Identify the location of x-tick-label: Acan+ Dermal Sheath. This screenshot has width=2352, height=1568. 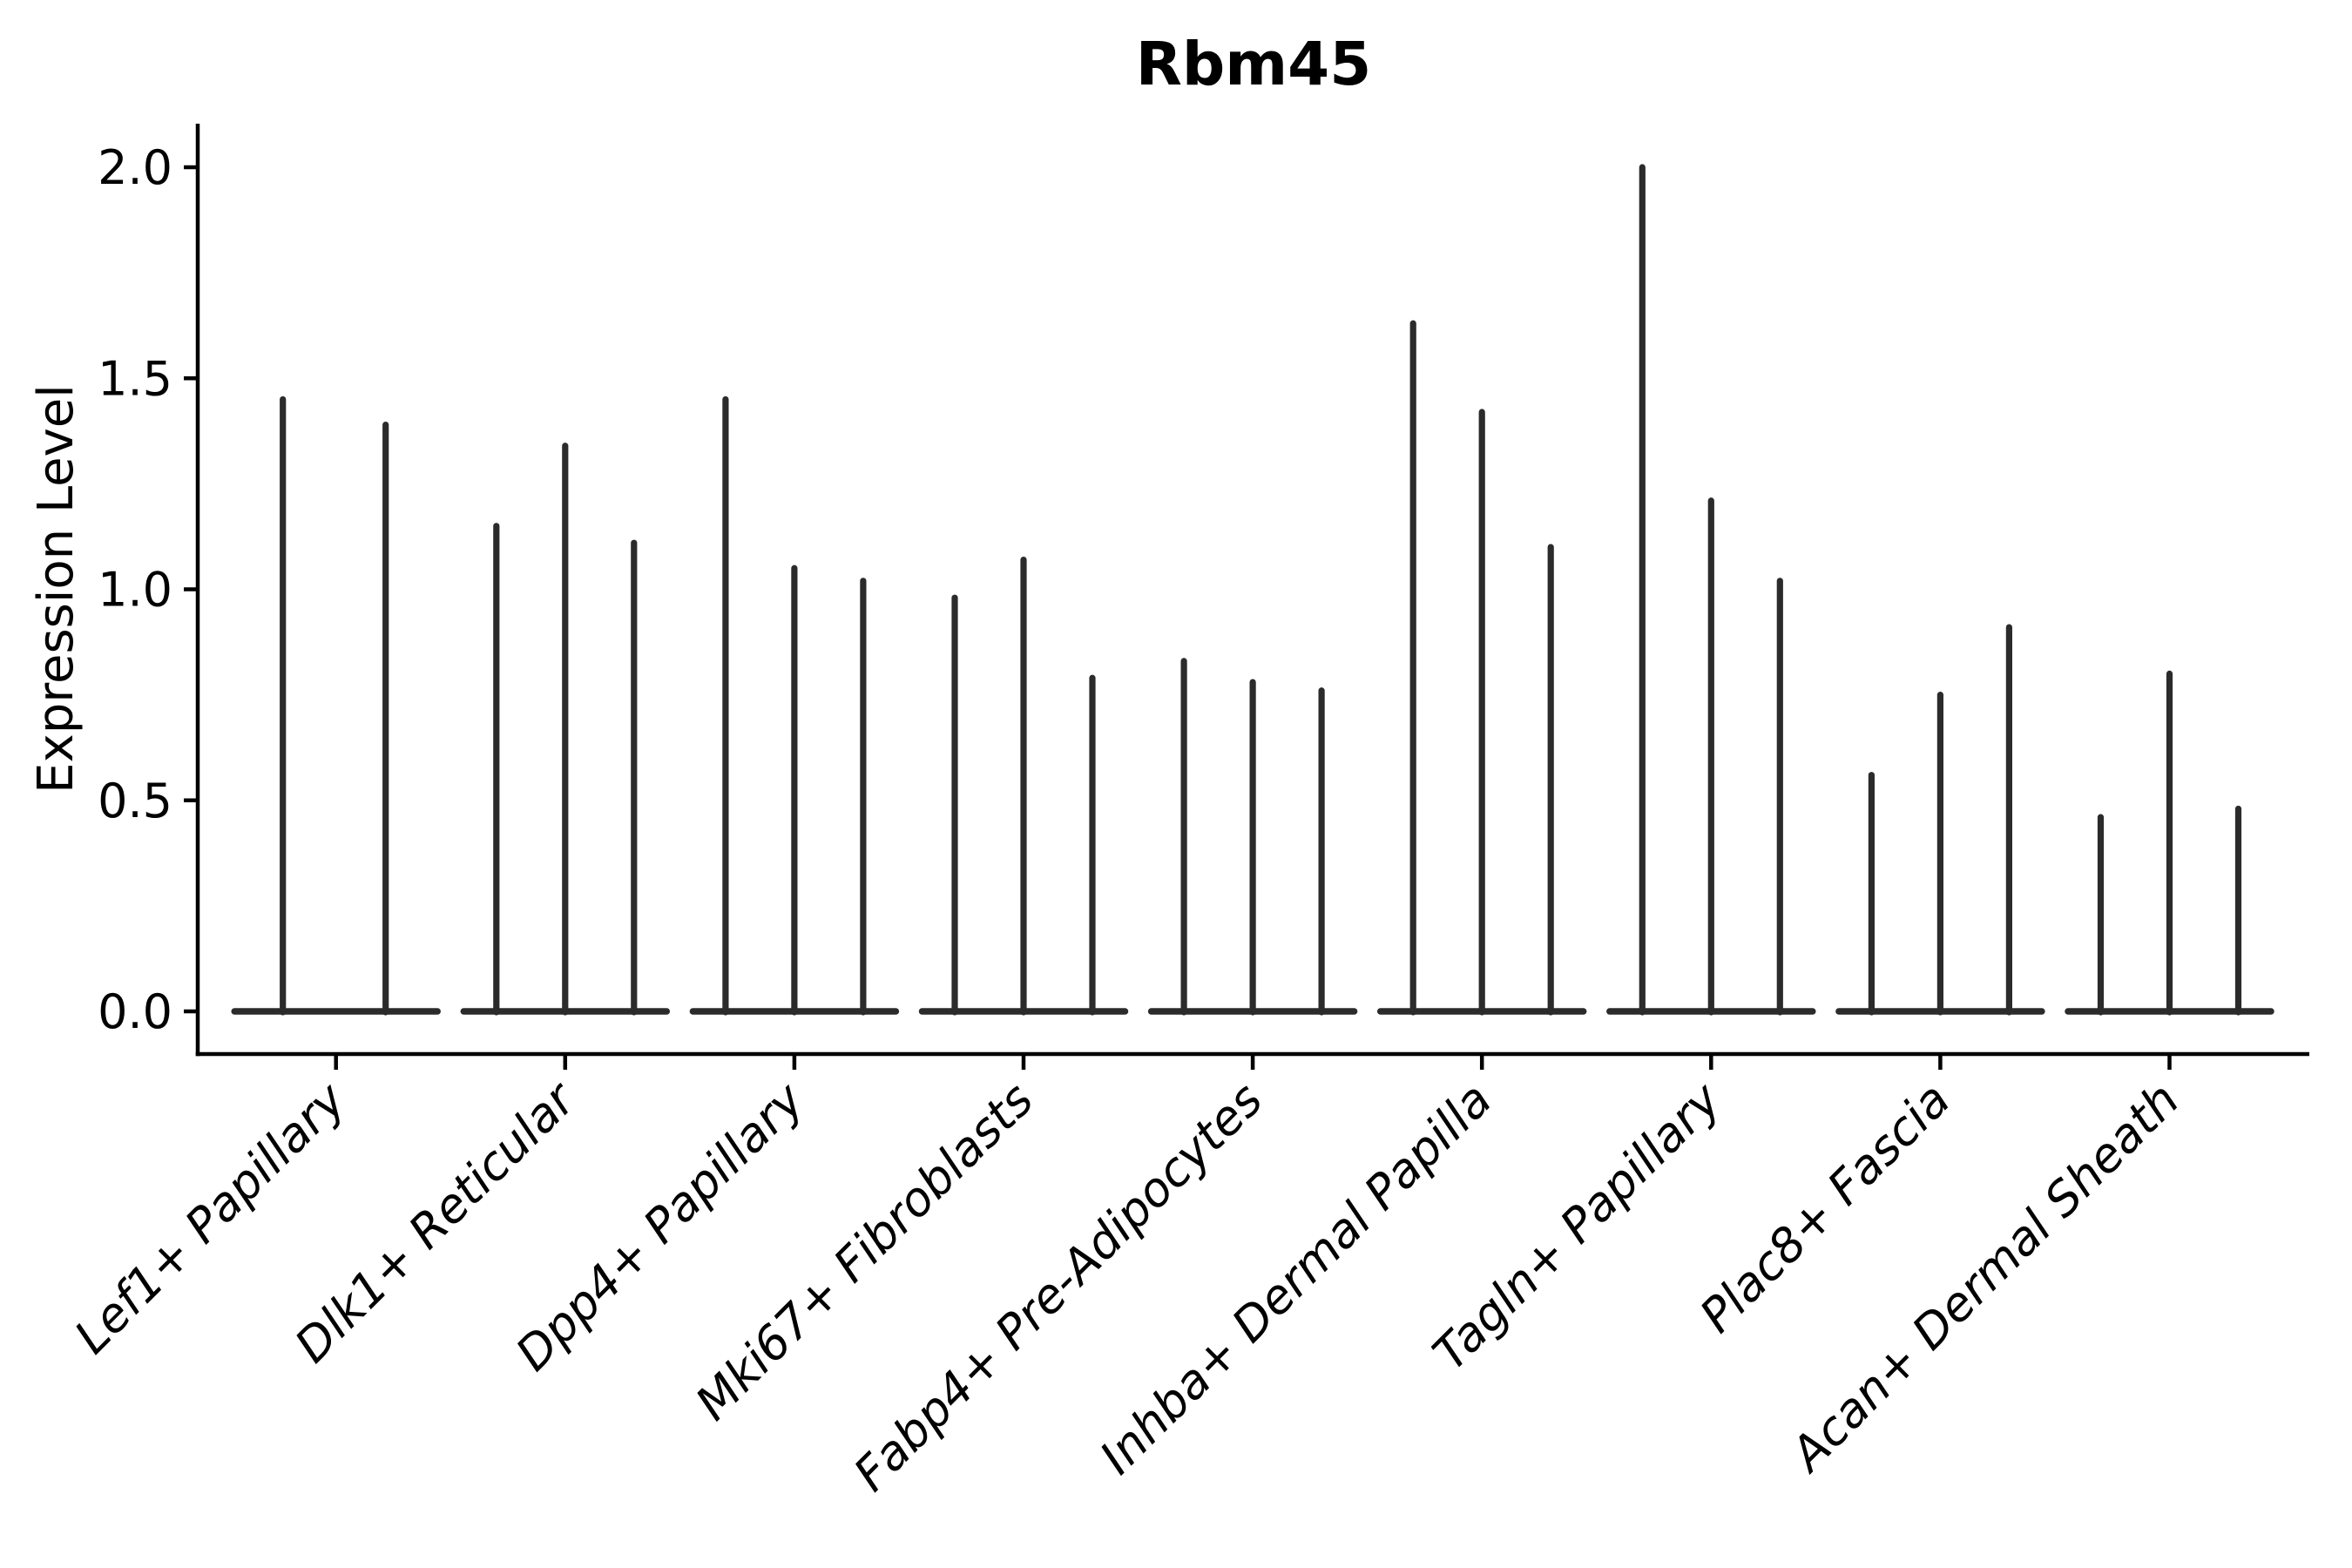
(1984, 1278).